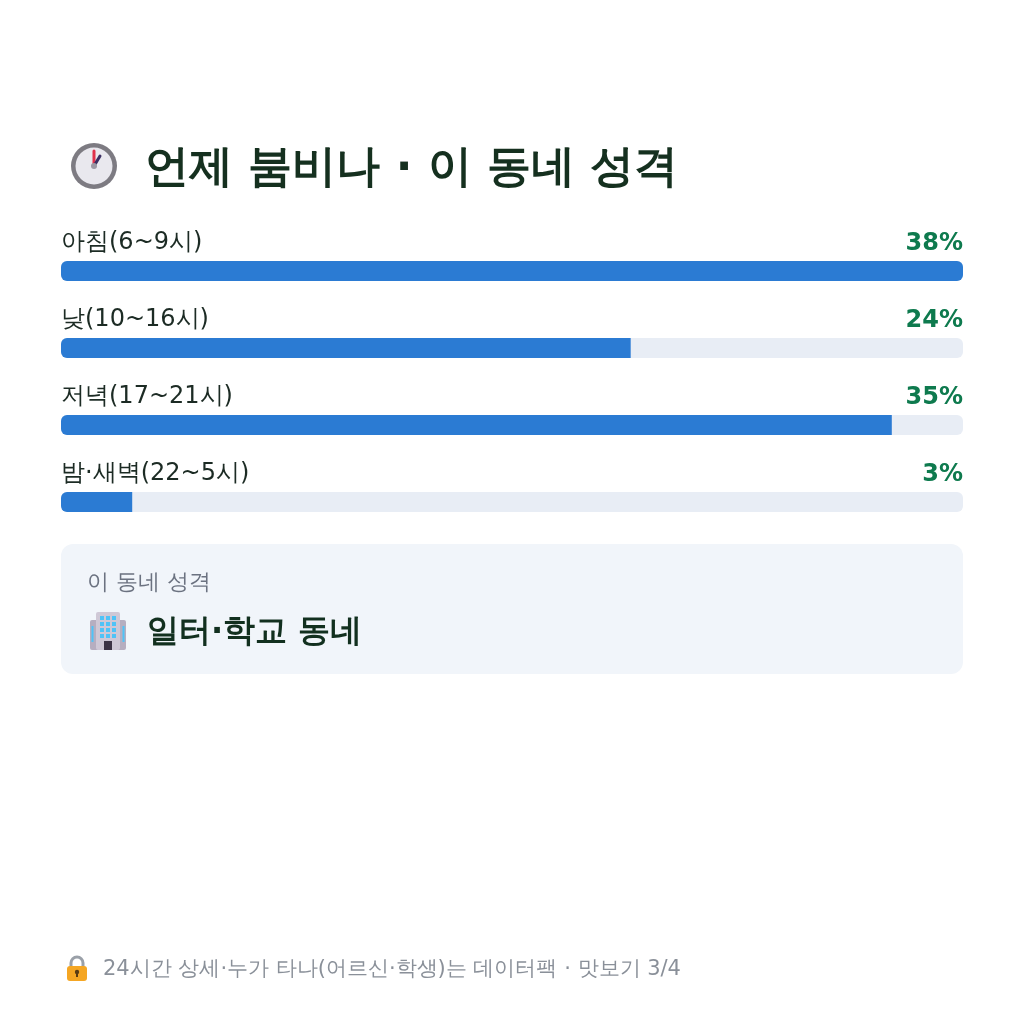 The width and height of the screenshot is (1024, 1024). Describe the element at coordinates (135, 318) in the screenshot. I see `y-tick-label: 낮(10~16시)` at that location.